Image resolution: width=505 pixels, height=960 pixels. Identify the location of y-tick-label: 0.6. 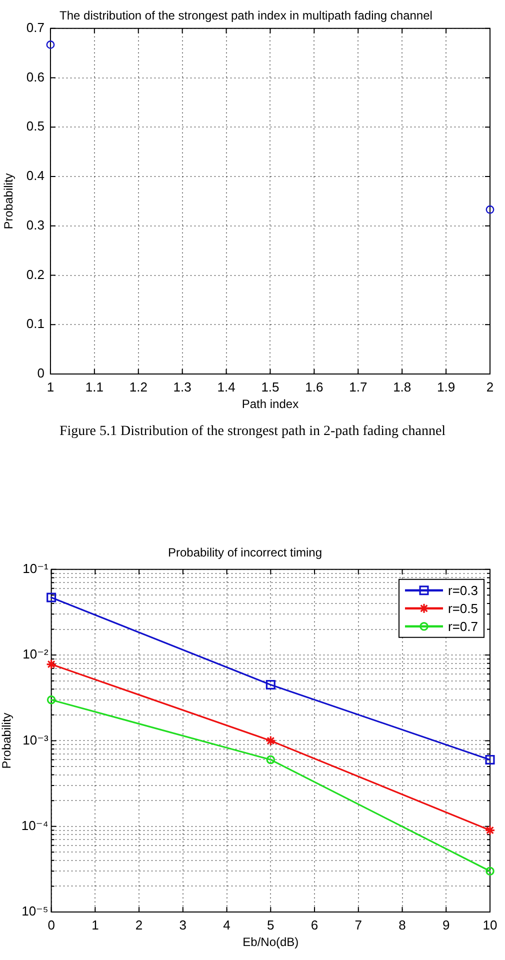
(35, 76).